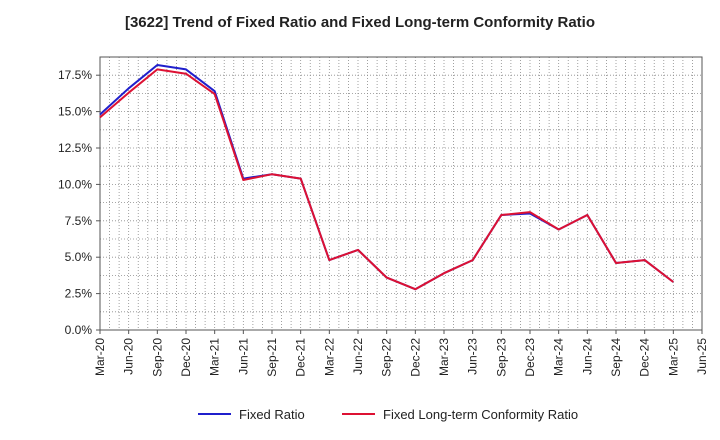 Image resolution: width=720 pixels, height=440 pixels. Describe the element at coordinates (587, 356) in the screenshot. I see `x-tick-label: Jun-24` at that location.